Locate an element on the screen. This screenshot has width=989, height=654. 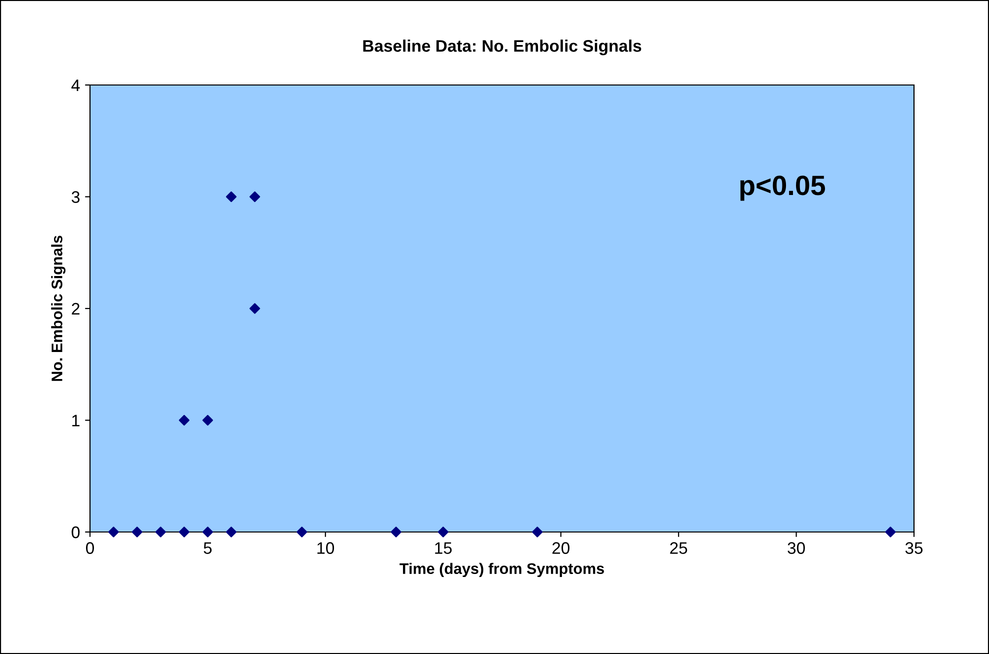
y-tick-label: 3 is located at coordinates (76, 197).